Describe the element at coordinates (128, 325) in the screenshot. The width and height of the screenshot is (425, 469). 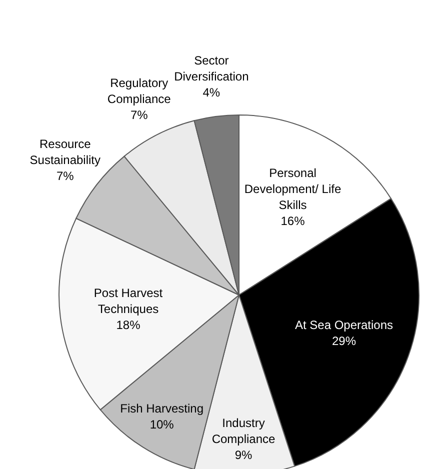
I see `data-label: 18%` at that location.